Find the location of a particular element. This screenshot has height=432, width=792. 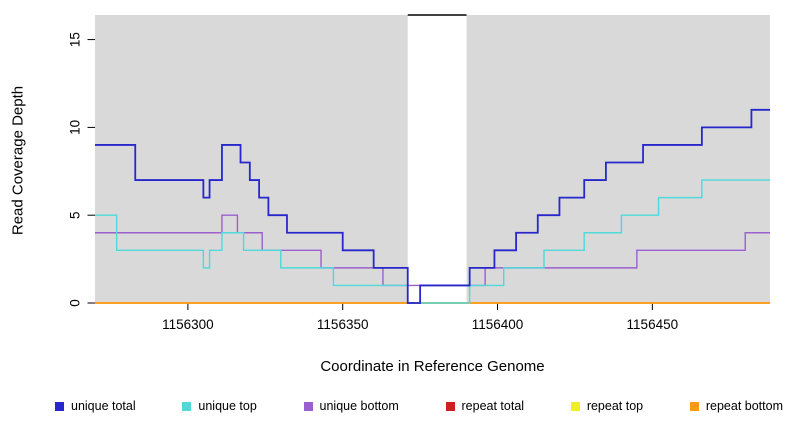

legend-label: repeat total is located at coordinates (493, 406).